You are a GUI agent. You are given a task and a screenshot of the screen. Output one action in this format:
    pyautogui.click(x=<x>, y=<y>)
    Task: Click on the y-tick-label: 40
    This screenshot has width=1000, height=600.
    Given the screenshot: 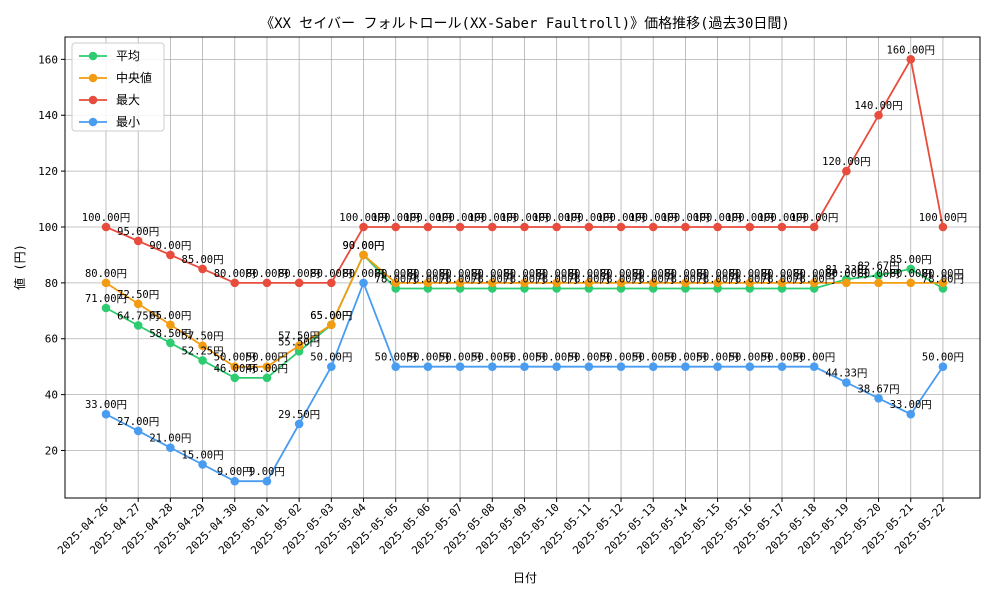 What is the action you would take?
    pyautogui.click(x=51, y=395)
    